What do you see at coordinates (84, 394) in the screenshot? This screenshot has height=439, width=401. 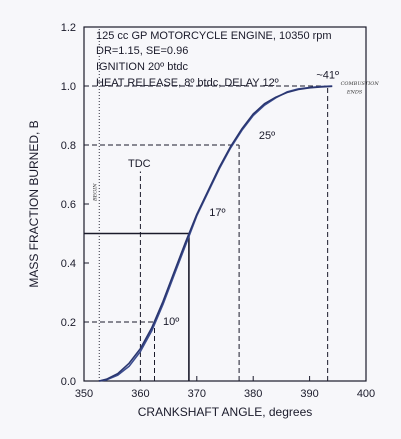 I see `x-tick-label: 350` at bounding box center [84, 394].